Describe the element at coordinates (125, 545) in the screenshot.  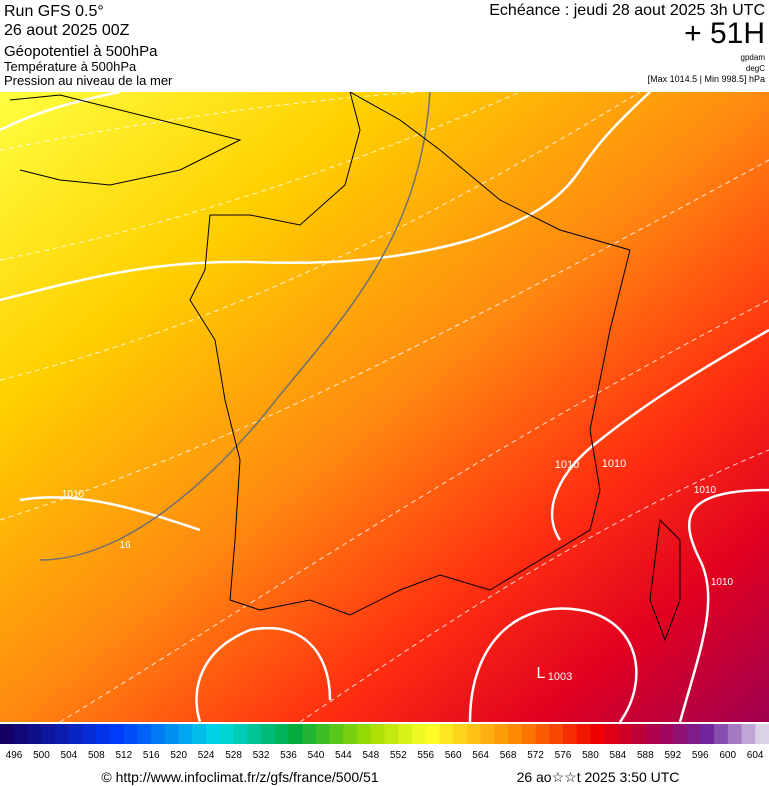
I see `contour-label: 16` at that location.